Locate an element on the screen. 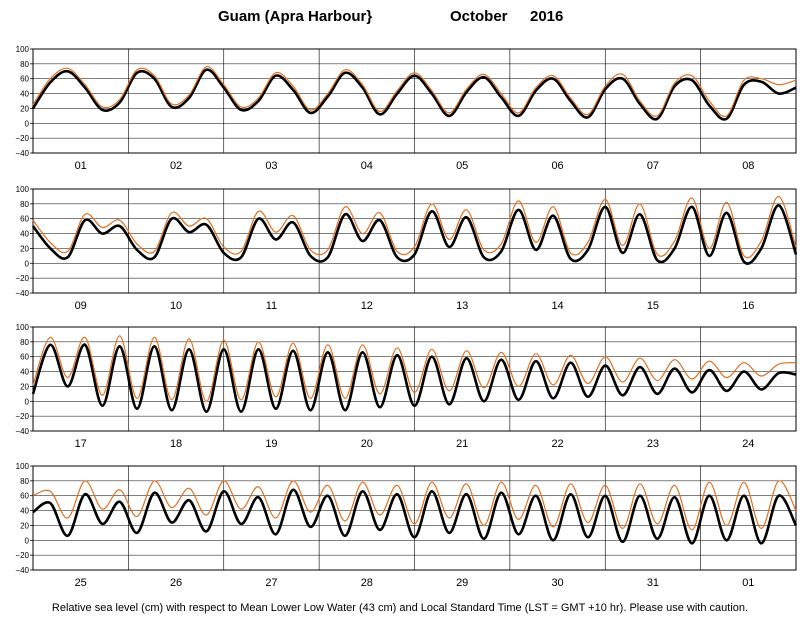 This screenshot has width=800, height=618. day-label: 29 is located at coordinates (462, 583).